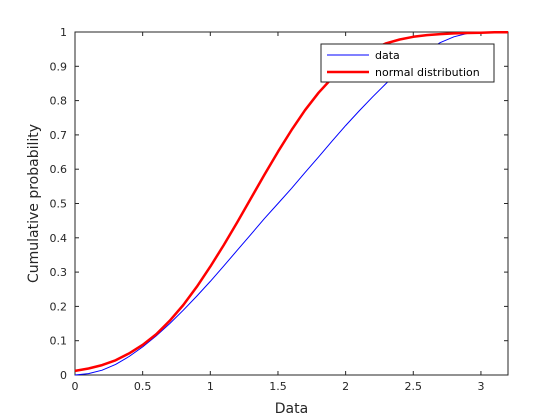 The image size is (560, 420). I want to click on x-tick-label: 2.5, so click(414, 386).